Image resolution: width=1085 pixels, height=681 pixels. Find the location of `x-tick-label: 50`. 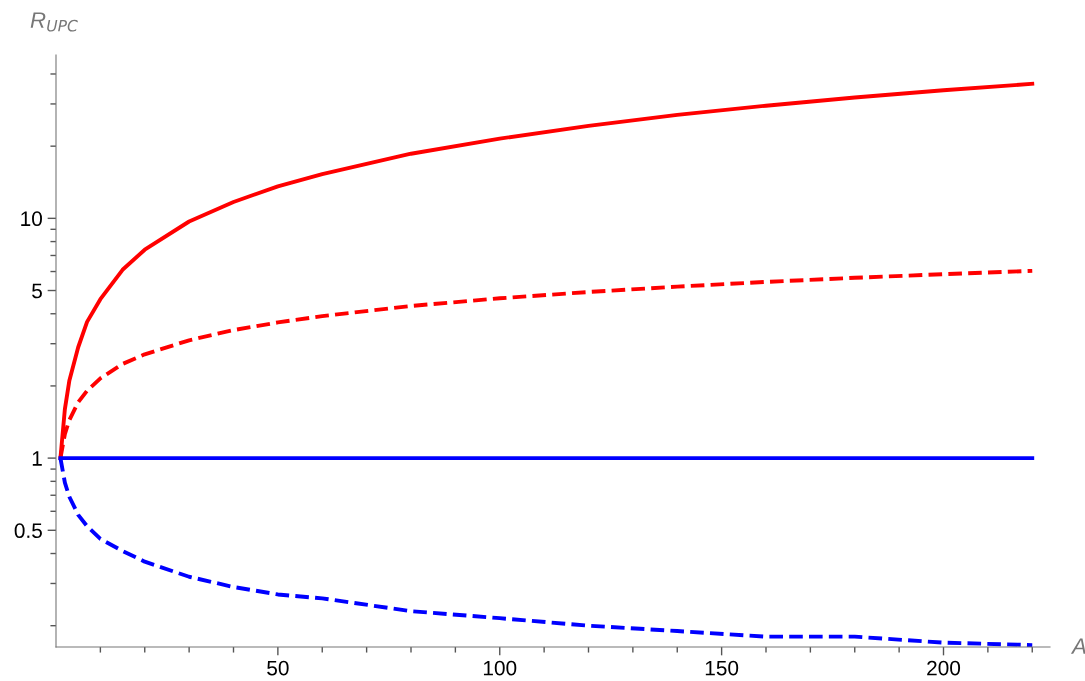

x-tick-label: 50 is located at coordinates (278, 668).